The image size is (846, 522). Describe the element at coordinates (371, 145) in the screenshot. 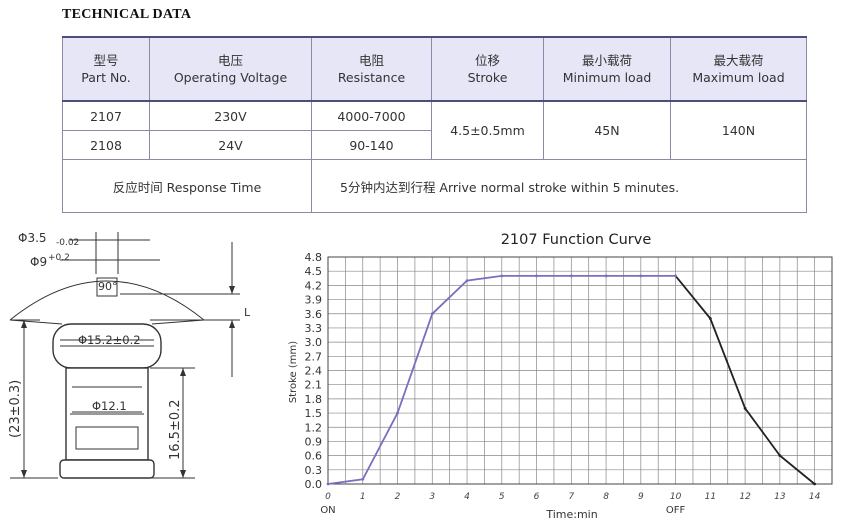

I see `cell-resistance: 90-140` at that location.